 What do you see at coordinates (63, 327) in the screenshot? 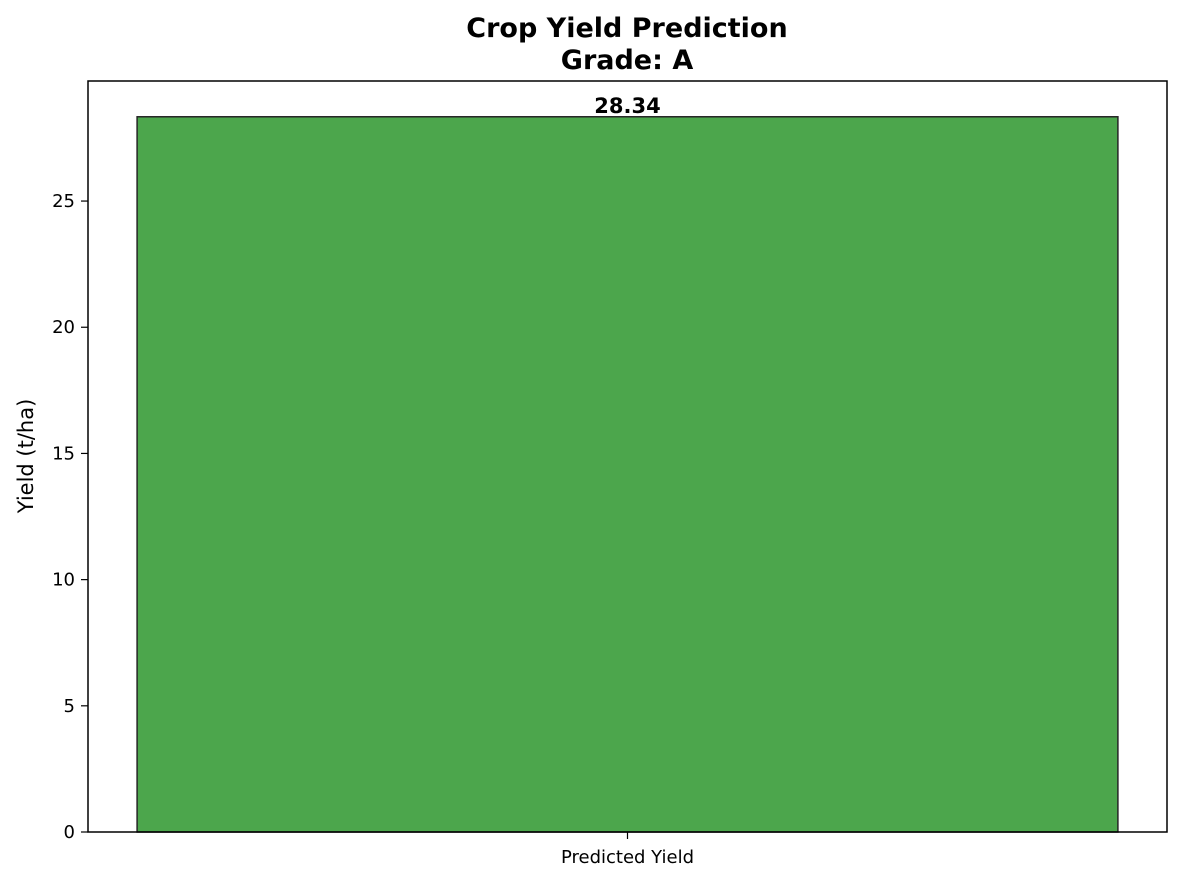
I see `y-tick-label: 20` at bounding box center [63, 327].